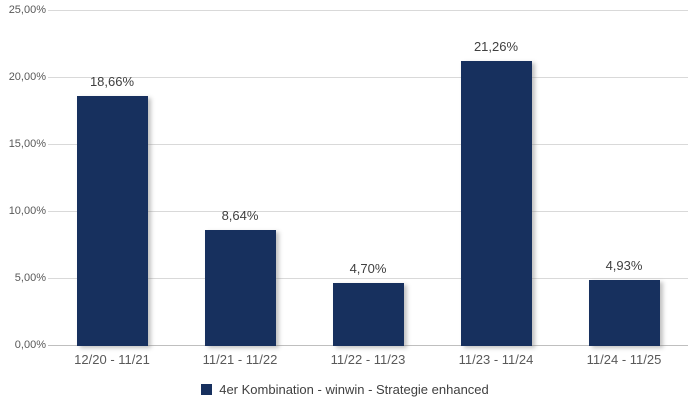 This screenshot has width=690, height=406. What do you see at coordinates (27, 77) in the screenshot?
I see `y-tick-label: 20,00%` at bounding box center [27, 77].